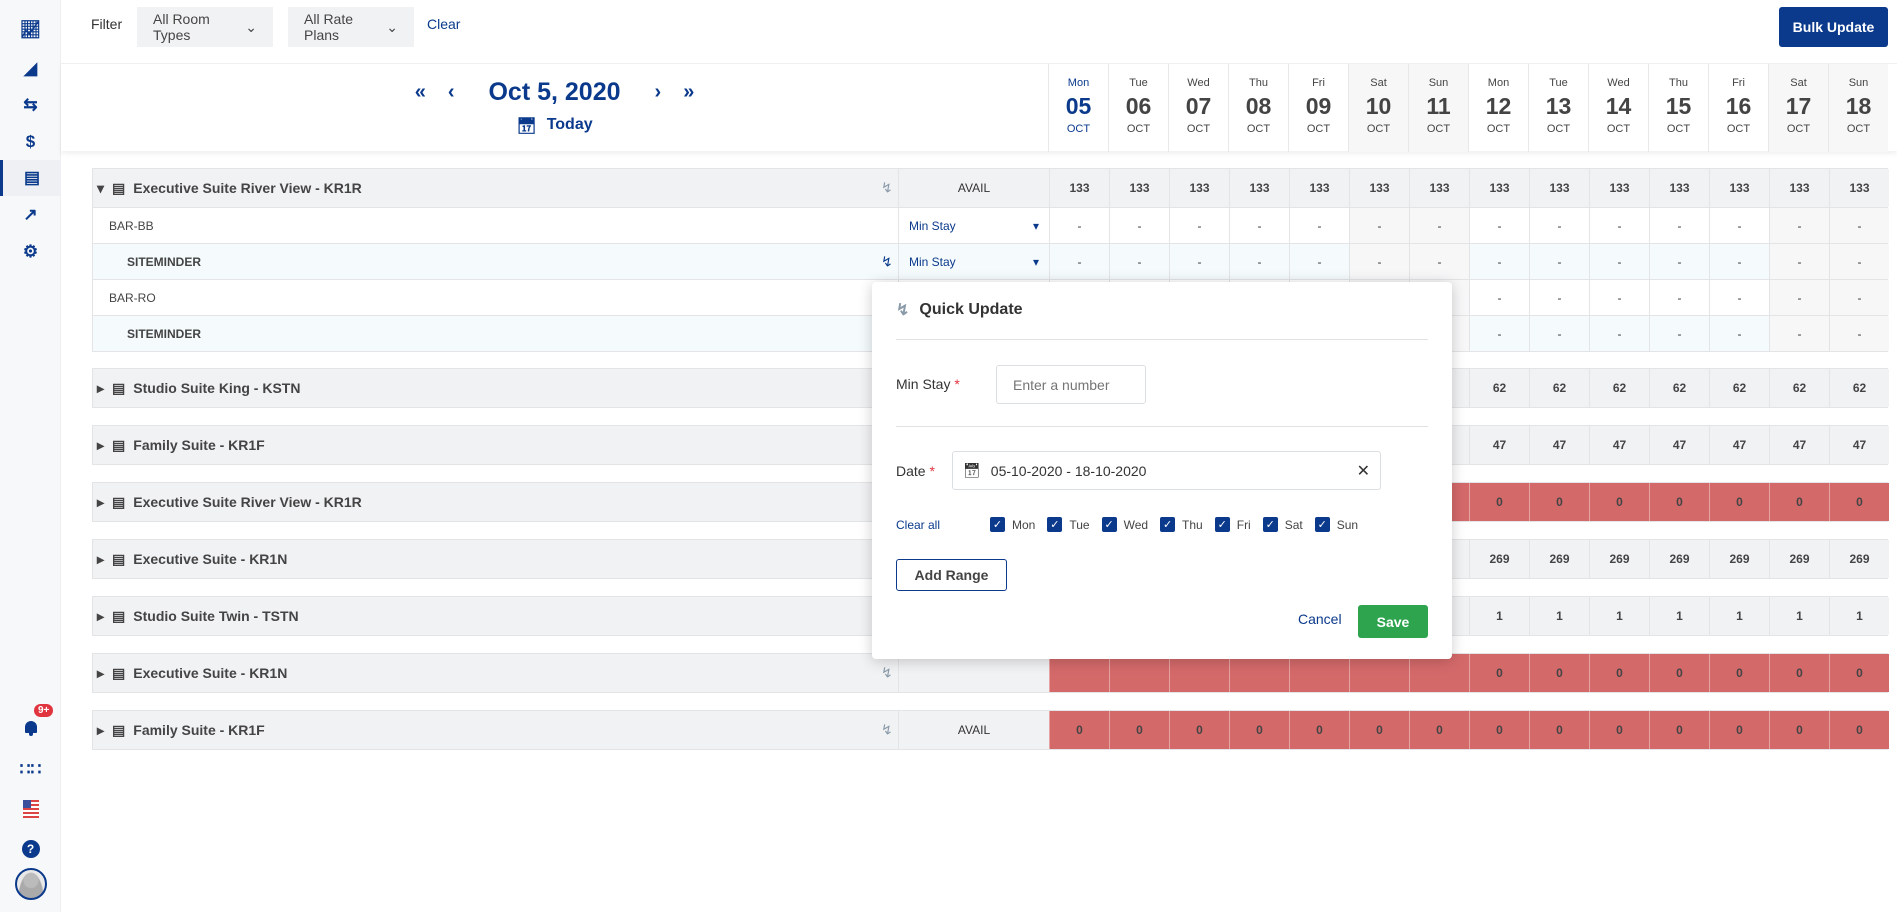 The width and height of the screenshot is (1897, 912). What do you see at coordinates (1833, 27) in the screenshot?
I see `bulk-update-button: Bulk Update` at bounding box center [1833, 27].